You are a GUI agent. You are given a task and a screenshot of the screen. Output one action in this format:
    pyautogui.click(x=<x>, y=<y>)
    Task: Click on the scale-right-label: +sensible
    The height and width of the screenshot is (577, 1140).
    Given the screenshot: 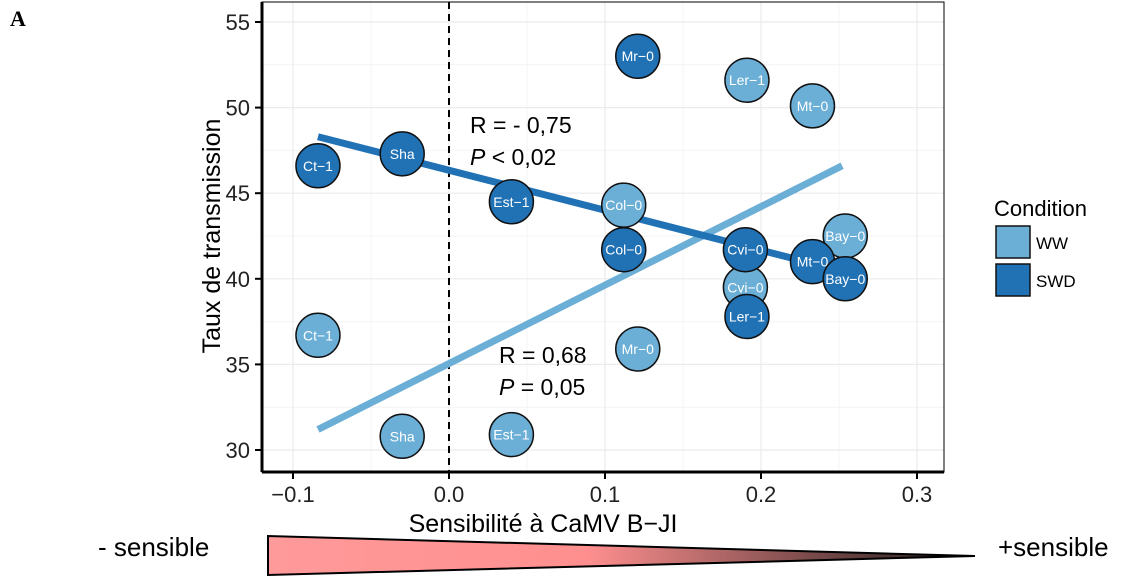 What is the action you would take?
    pyautogui.click(x=1053, y=547)
    